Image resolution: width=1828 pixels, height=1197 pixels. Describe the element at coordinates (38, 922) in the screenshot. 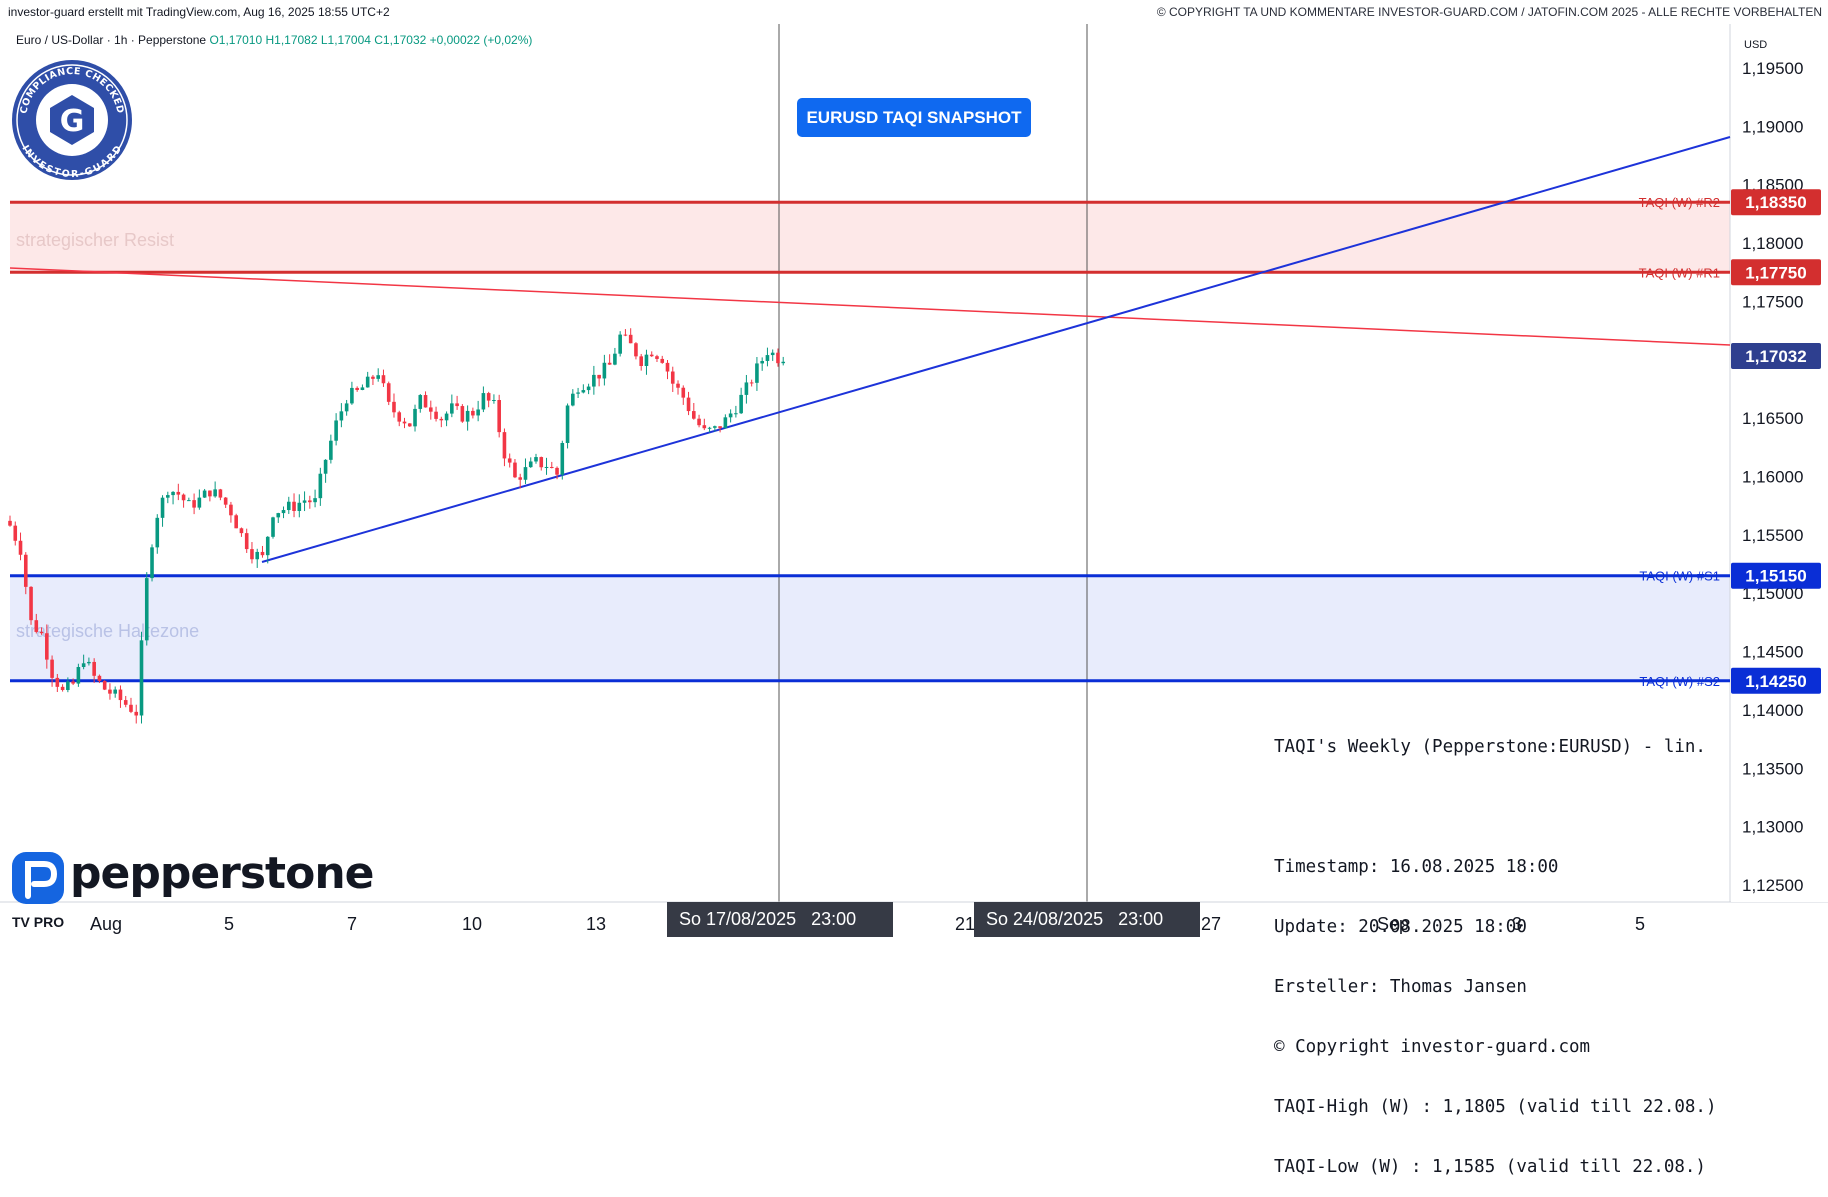

I see `tradingview-logo: TV PRO` at that location.